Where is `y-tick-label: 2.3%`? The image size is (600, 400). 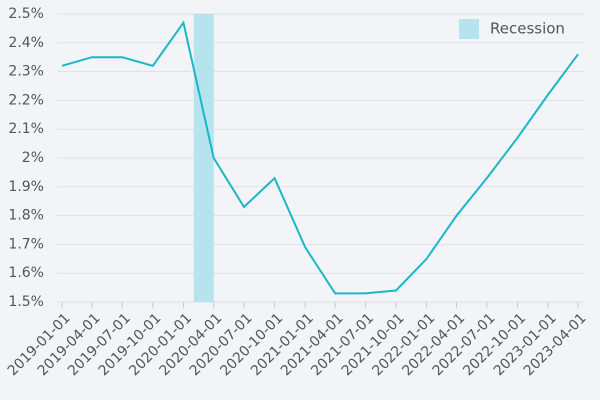 y-tick-label: 2.3% is located at coordinates (26, 72).